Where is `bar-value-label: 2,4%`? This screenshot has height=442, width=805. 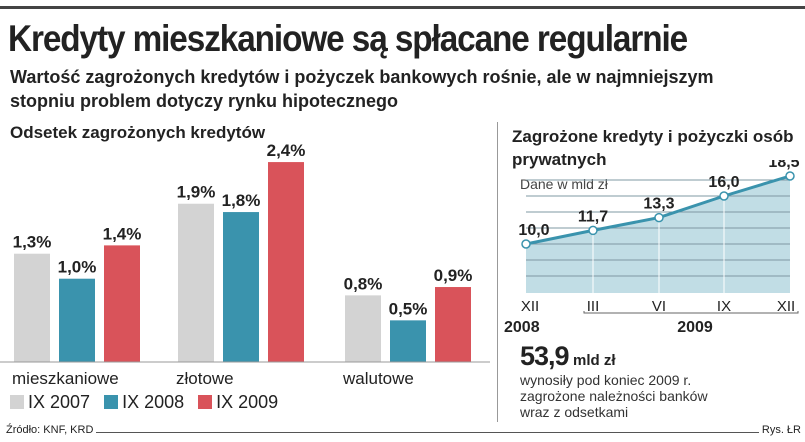 bar-value-label: 2,4% is located at coordinates (286, 150).